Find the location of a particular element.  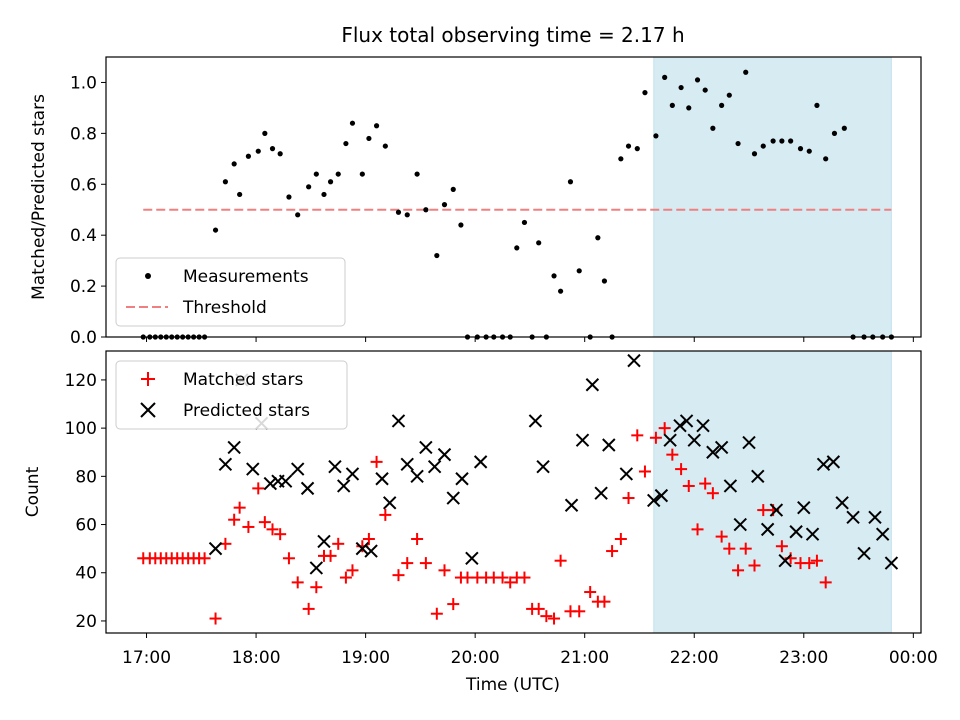

x-tick-label: 22:00 is located at coordinates (694, 658).